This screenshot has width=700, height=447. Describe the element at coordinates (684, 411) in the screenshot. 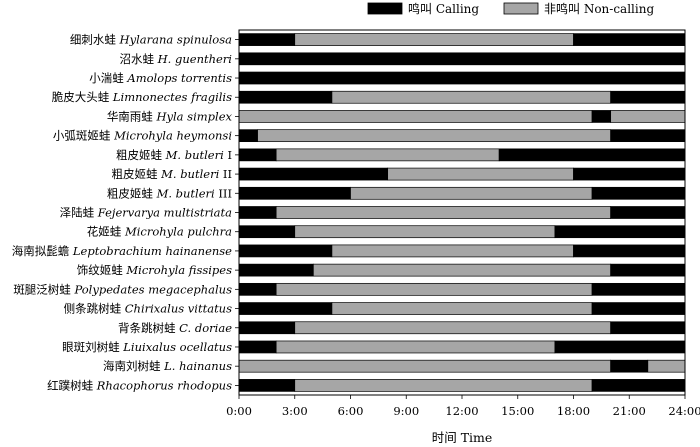

I see `x-tick-label: 24:00` at that location.